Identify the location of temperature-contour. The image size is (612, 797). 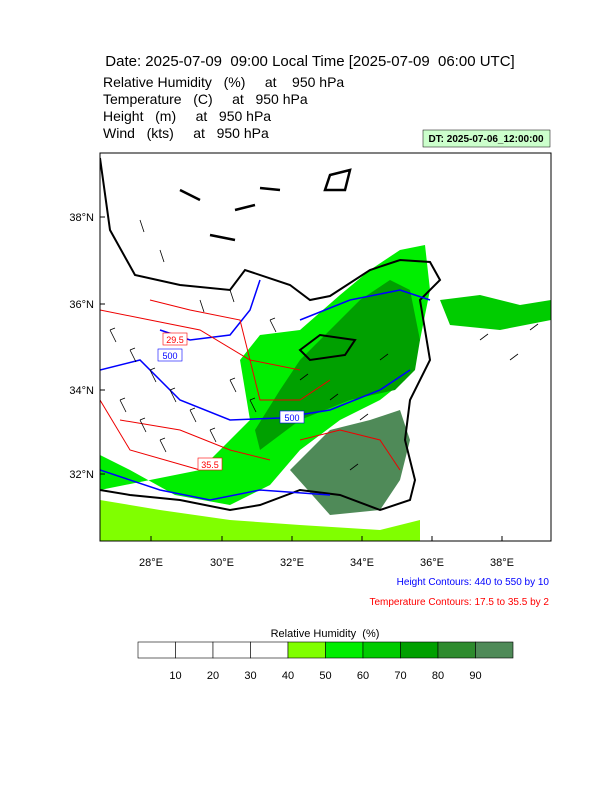
(250, 385).